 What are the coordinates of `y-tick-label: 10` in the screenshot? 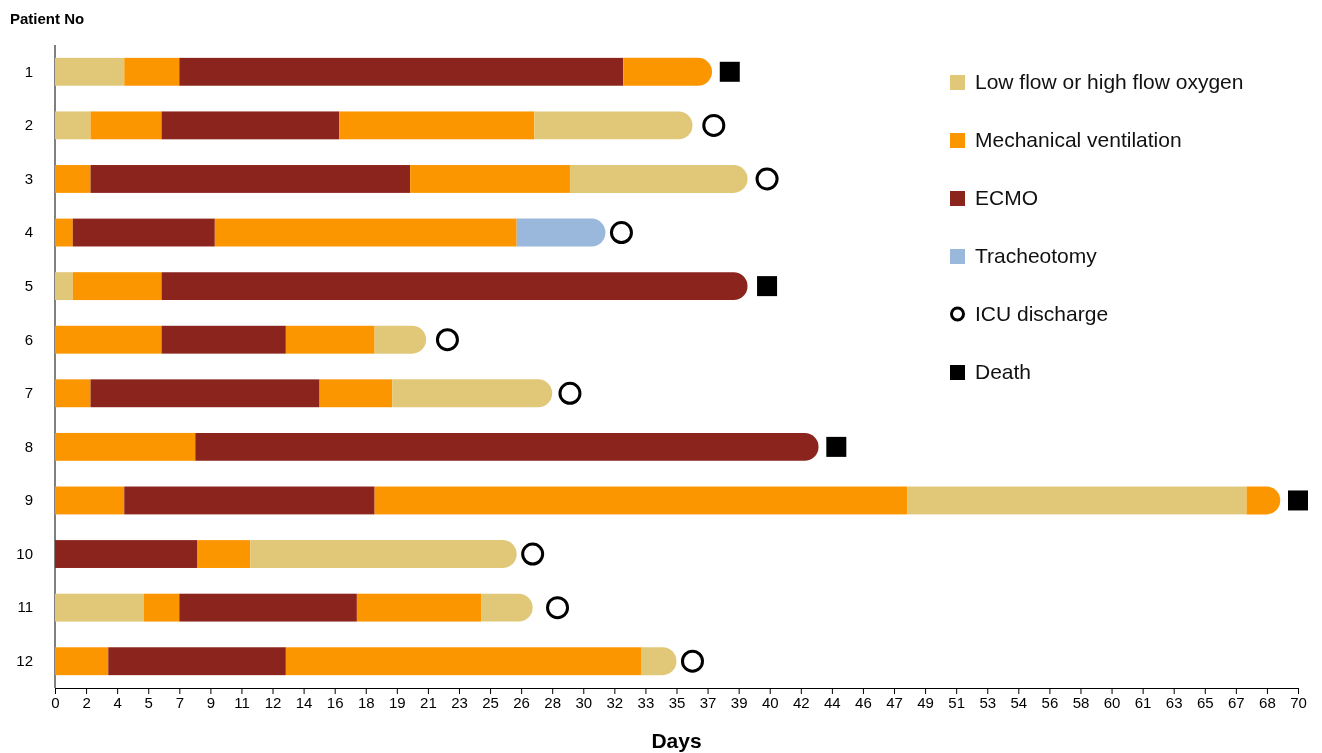 It's located at (24, 553).